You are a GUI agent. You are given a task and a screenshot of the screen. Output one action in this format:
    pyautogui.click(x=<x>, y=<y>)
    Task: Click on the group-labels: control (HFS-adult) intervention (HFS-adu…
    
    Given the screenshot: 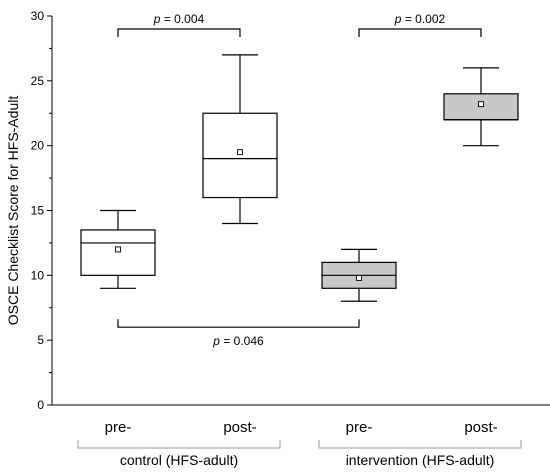 What is the action you would take?
    pyautogui.click(x=299, y=454)
    